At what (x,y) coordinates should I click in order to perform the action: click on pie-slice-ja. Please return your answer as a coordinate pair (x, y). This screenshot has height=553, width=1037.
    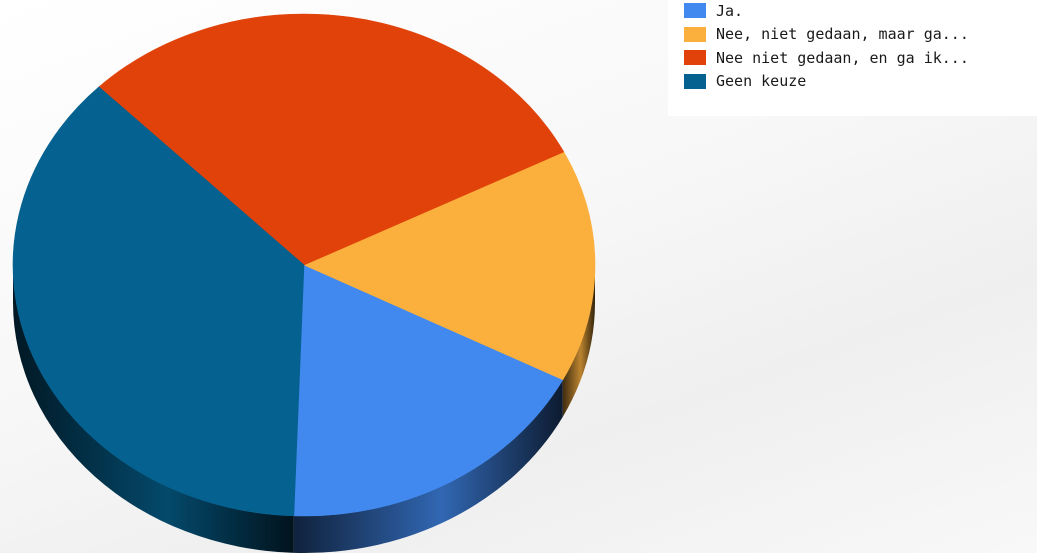
    Looking at the image, I should click on (428, 390).